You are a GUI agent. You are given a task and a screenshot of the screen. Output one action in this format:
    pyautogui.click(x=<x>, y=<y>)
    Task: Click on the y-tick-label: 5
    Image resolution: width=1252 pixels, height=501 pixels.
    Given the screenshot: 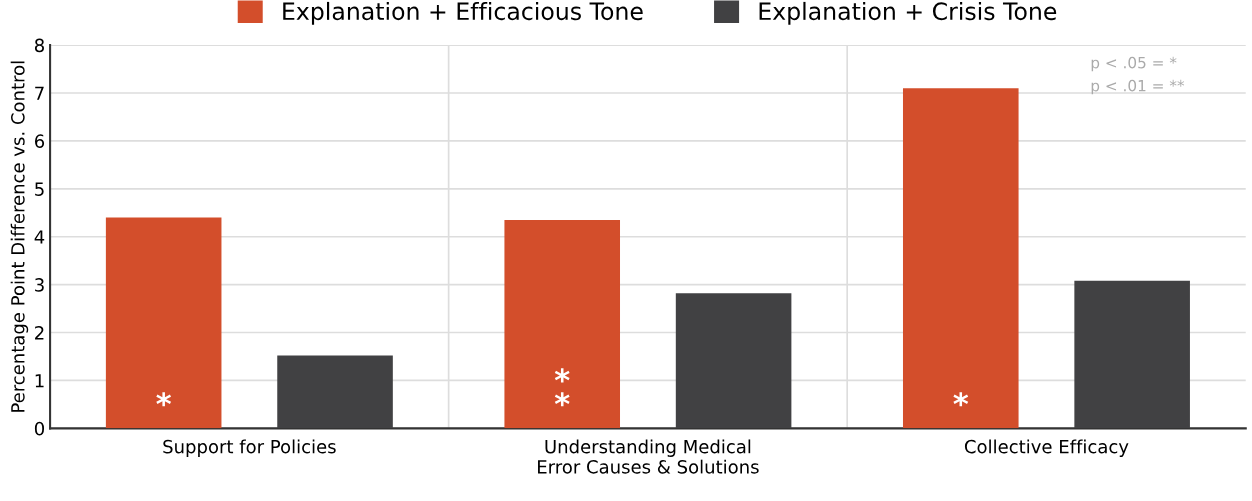 What is the action you would take?
    pyautogui.click(x=39, y=189)
    